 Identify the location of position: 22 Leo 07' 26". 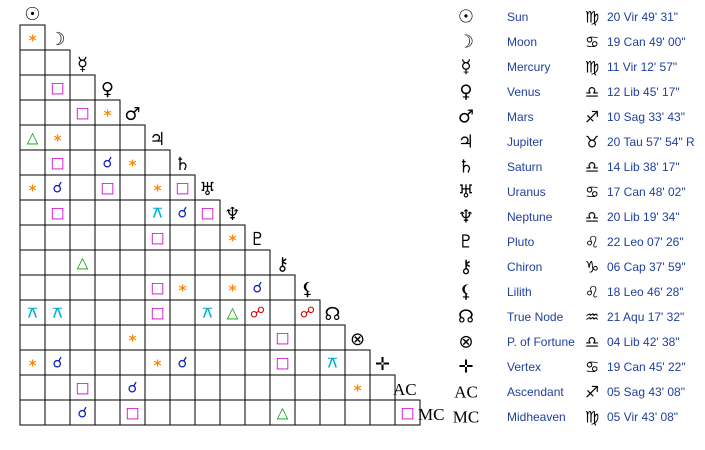
(645, 242).